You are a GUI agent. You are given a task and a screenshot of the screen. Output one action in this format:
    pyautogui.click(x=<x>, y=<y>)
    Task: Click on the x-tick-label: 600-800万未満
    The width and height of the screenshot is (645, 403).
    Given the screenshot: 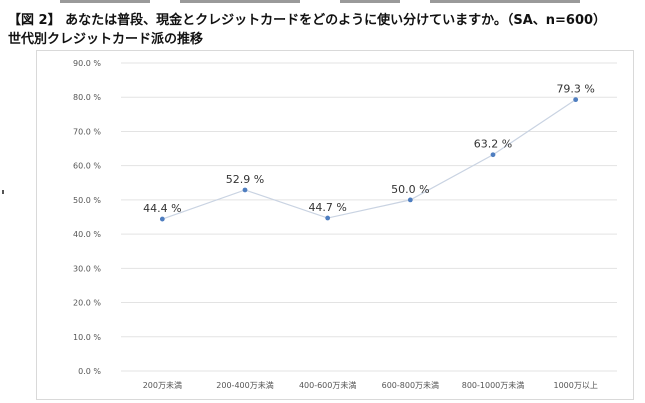 What is the action you would take?
    pyautogui.click(x=410, y=385)
    